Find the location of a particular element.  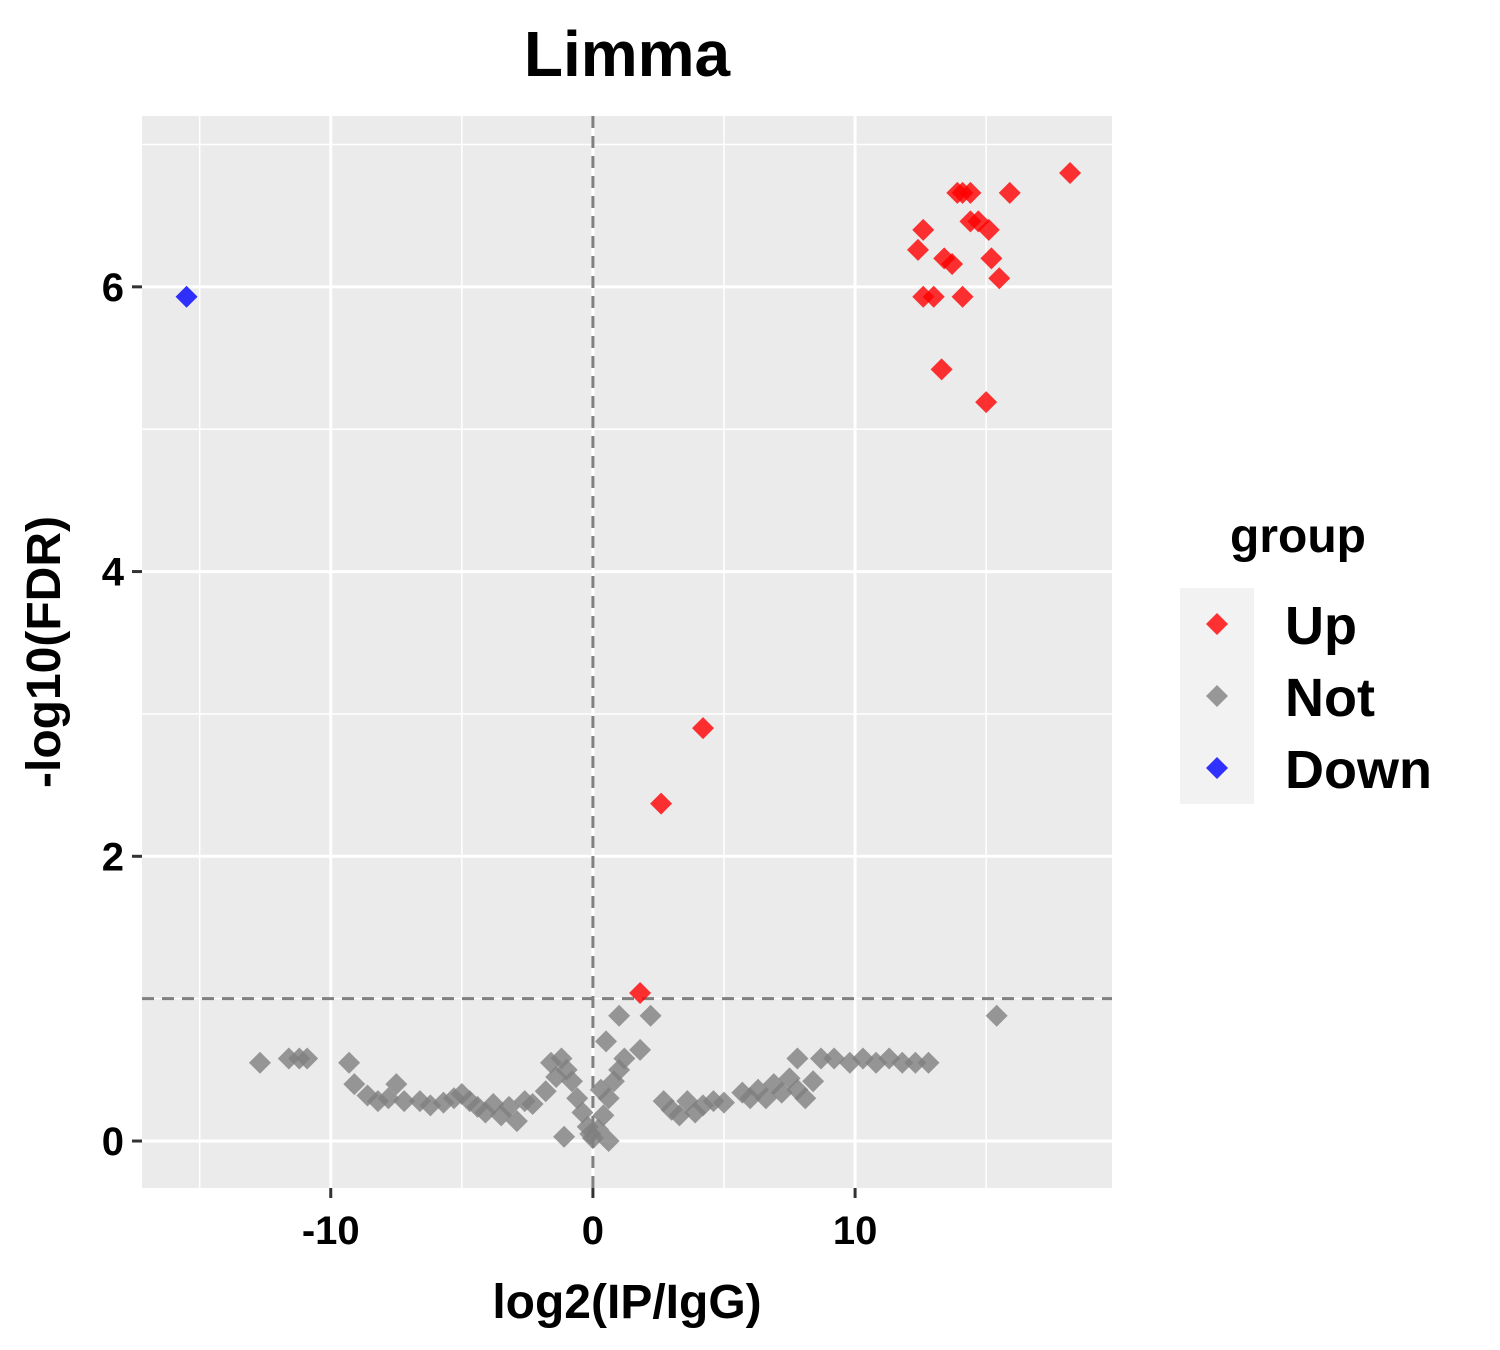

legend: group Up Not Down is located at coordinates (1306, 657).